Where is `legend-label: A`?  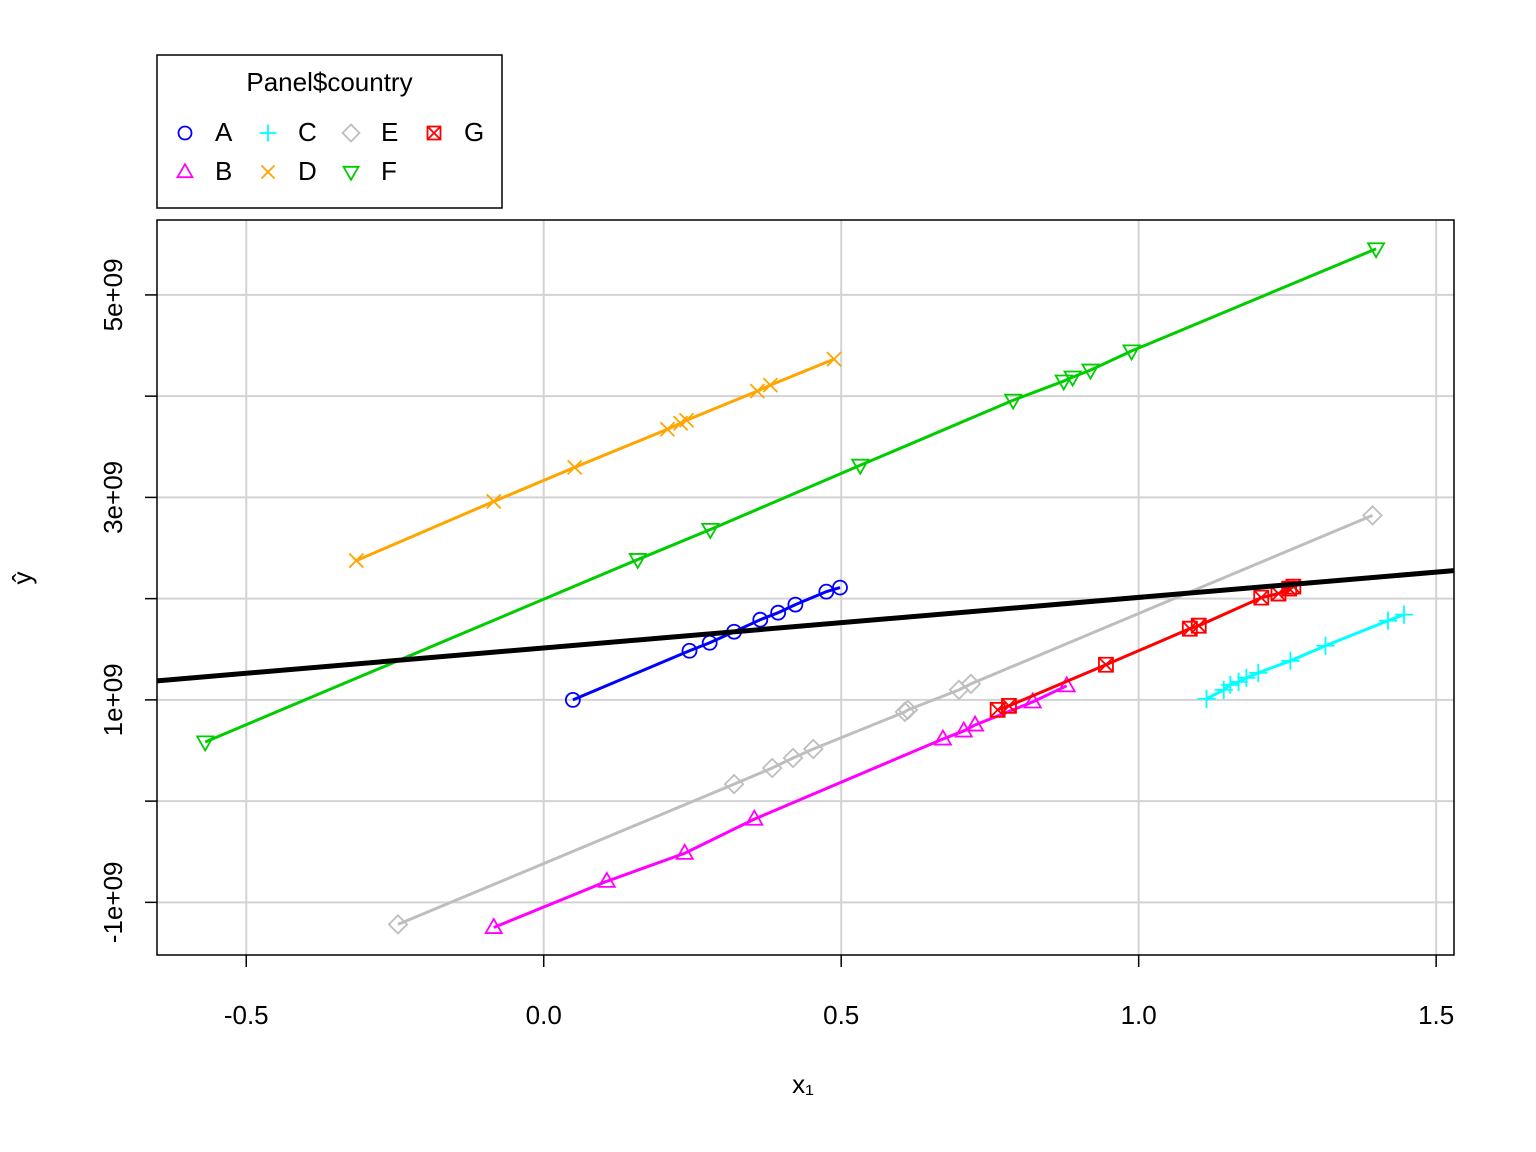 legend-label: A is located at coordinates (224, 132).